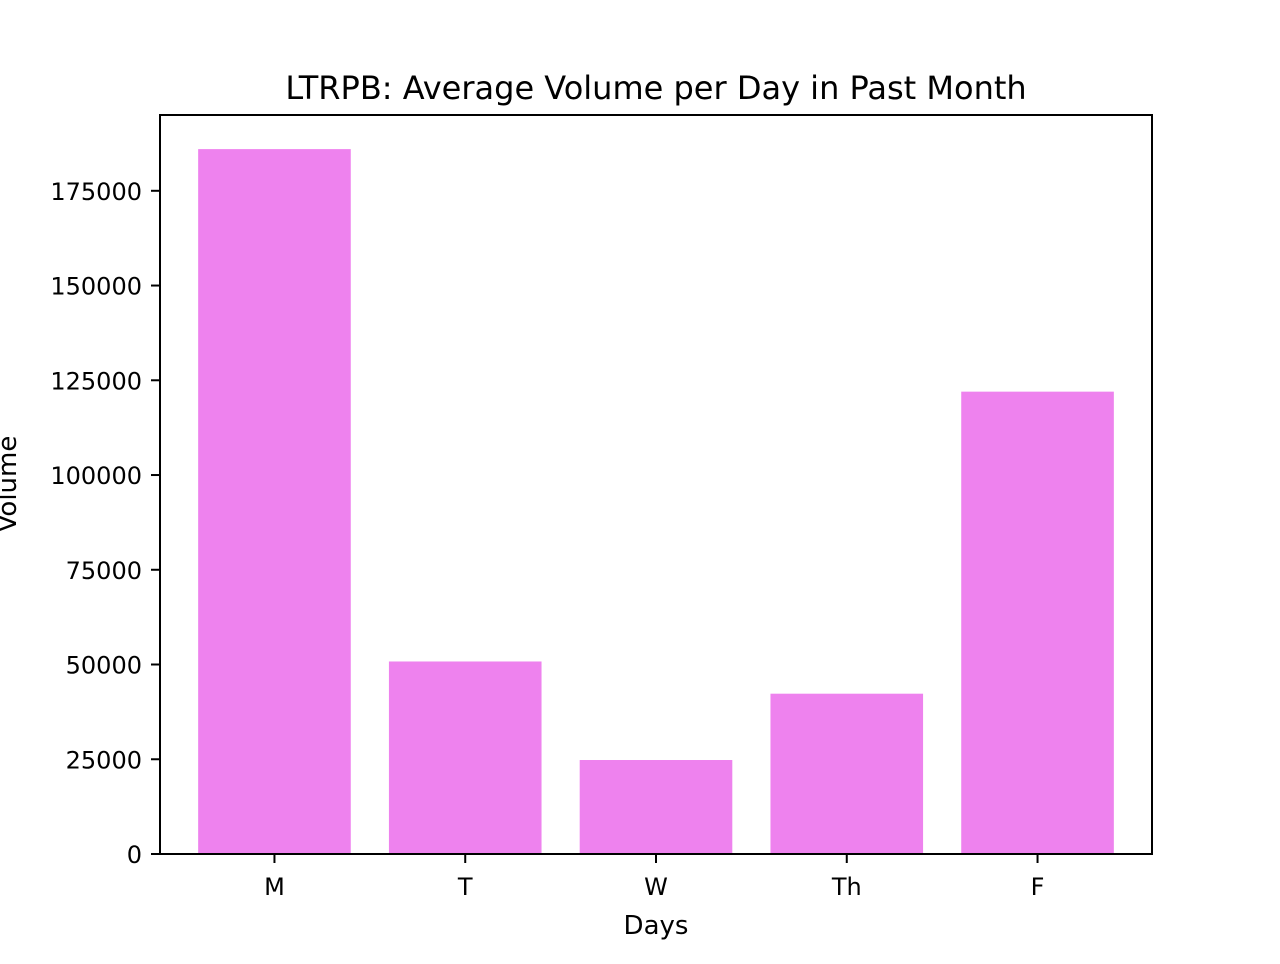 The width and height of the screenshot is (1280, 964). What do you see at coordinates (96, 287) in the screenshot?
I see `y-tick-label: 150000` at bounding box center [96, 287].